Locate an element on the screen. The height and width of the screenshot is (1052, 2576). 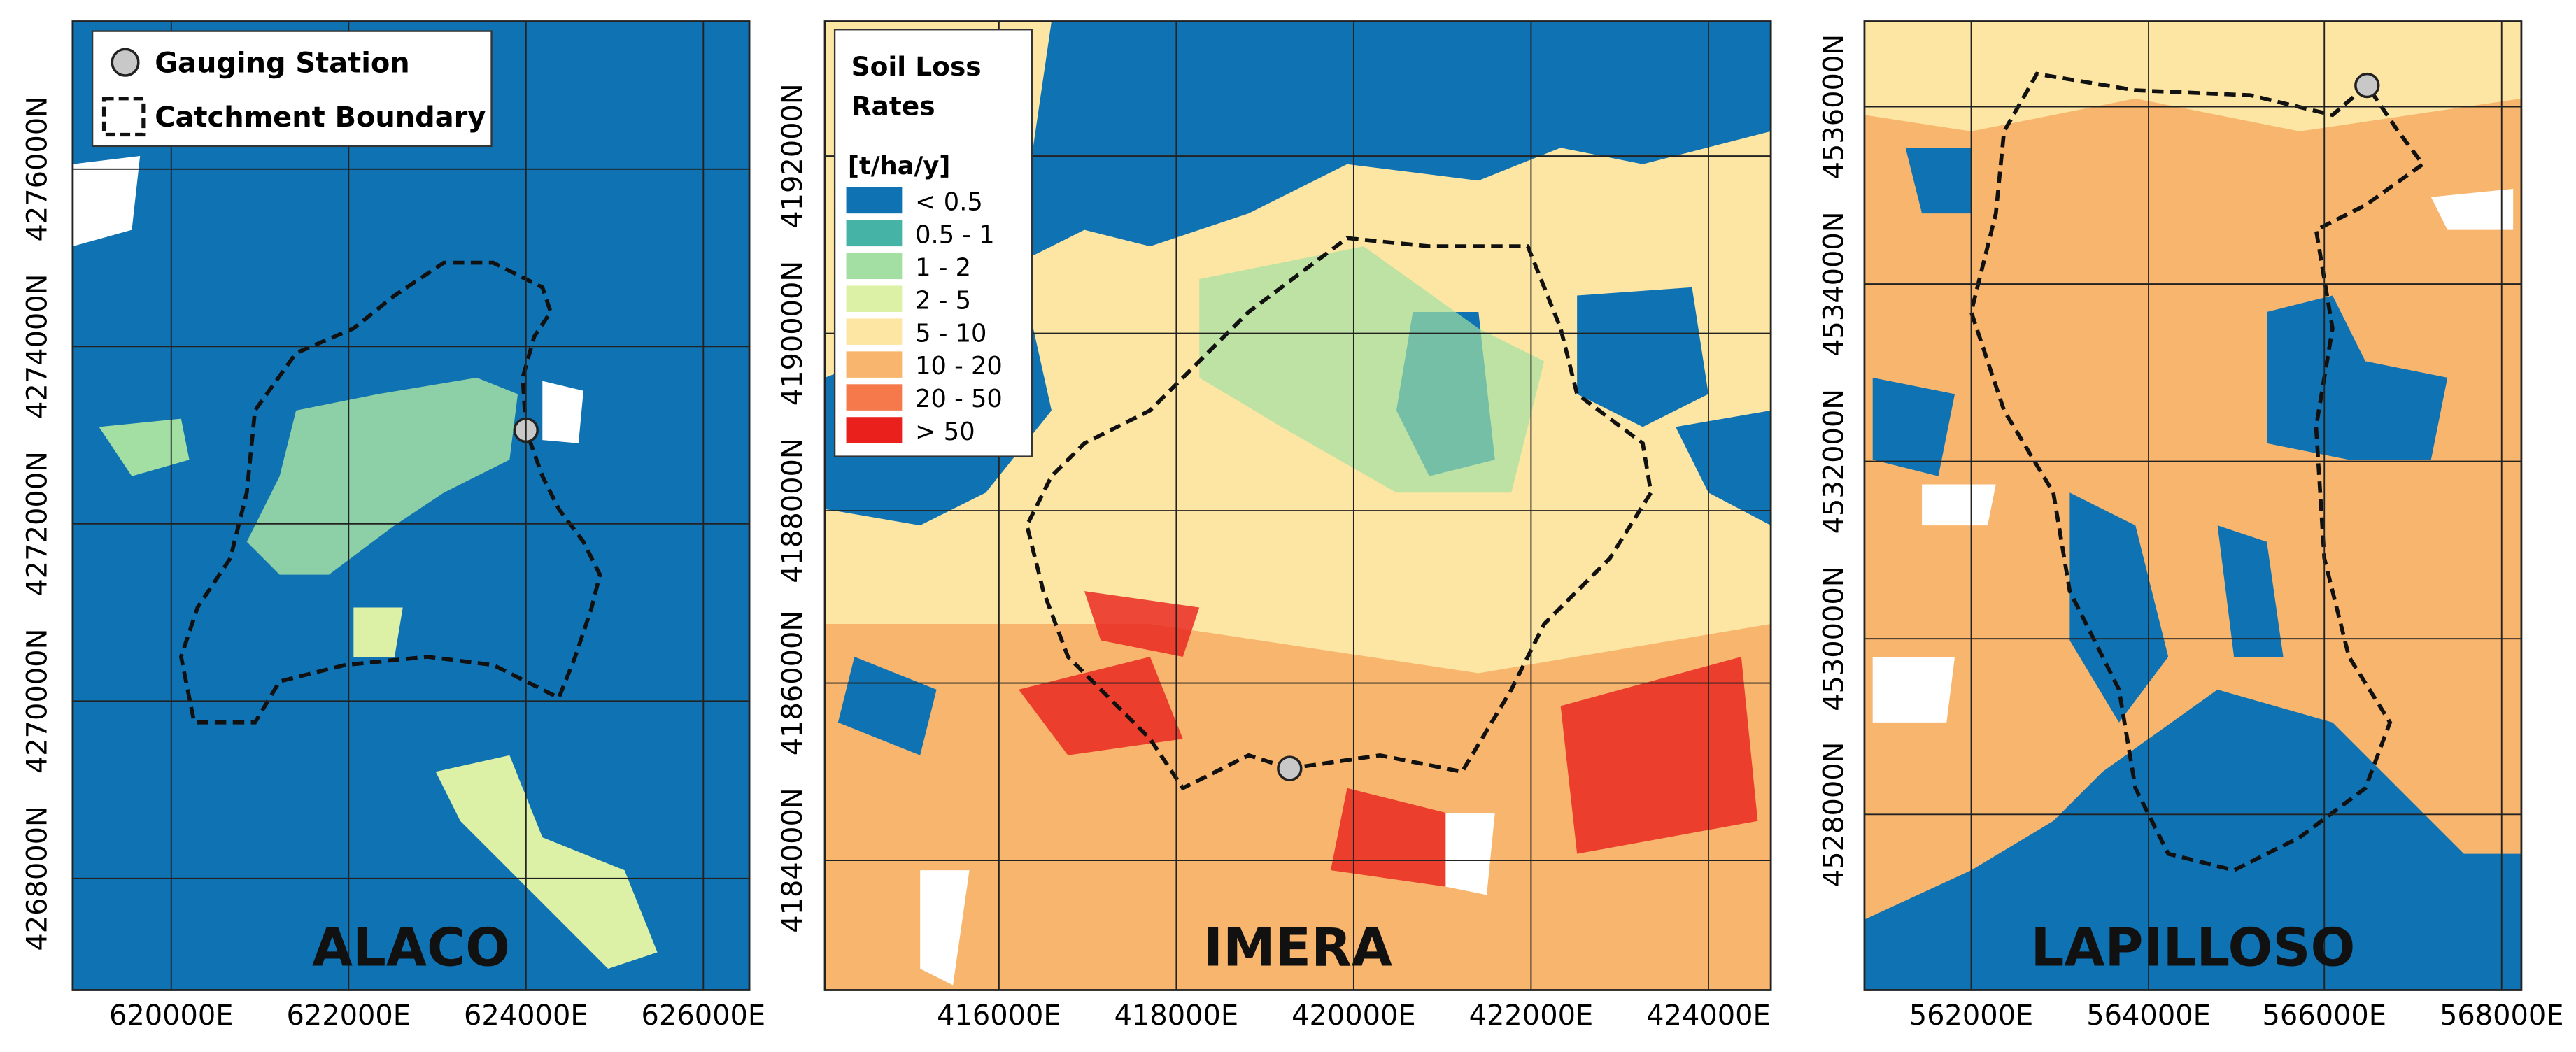
legend-label: 5 - 10 is located at coordinates (950, 333).